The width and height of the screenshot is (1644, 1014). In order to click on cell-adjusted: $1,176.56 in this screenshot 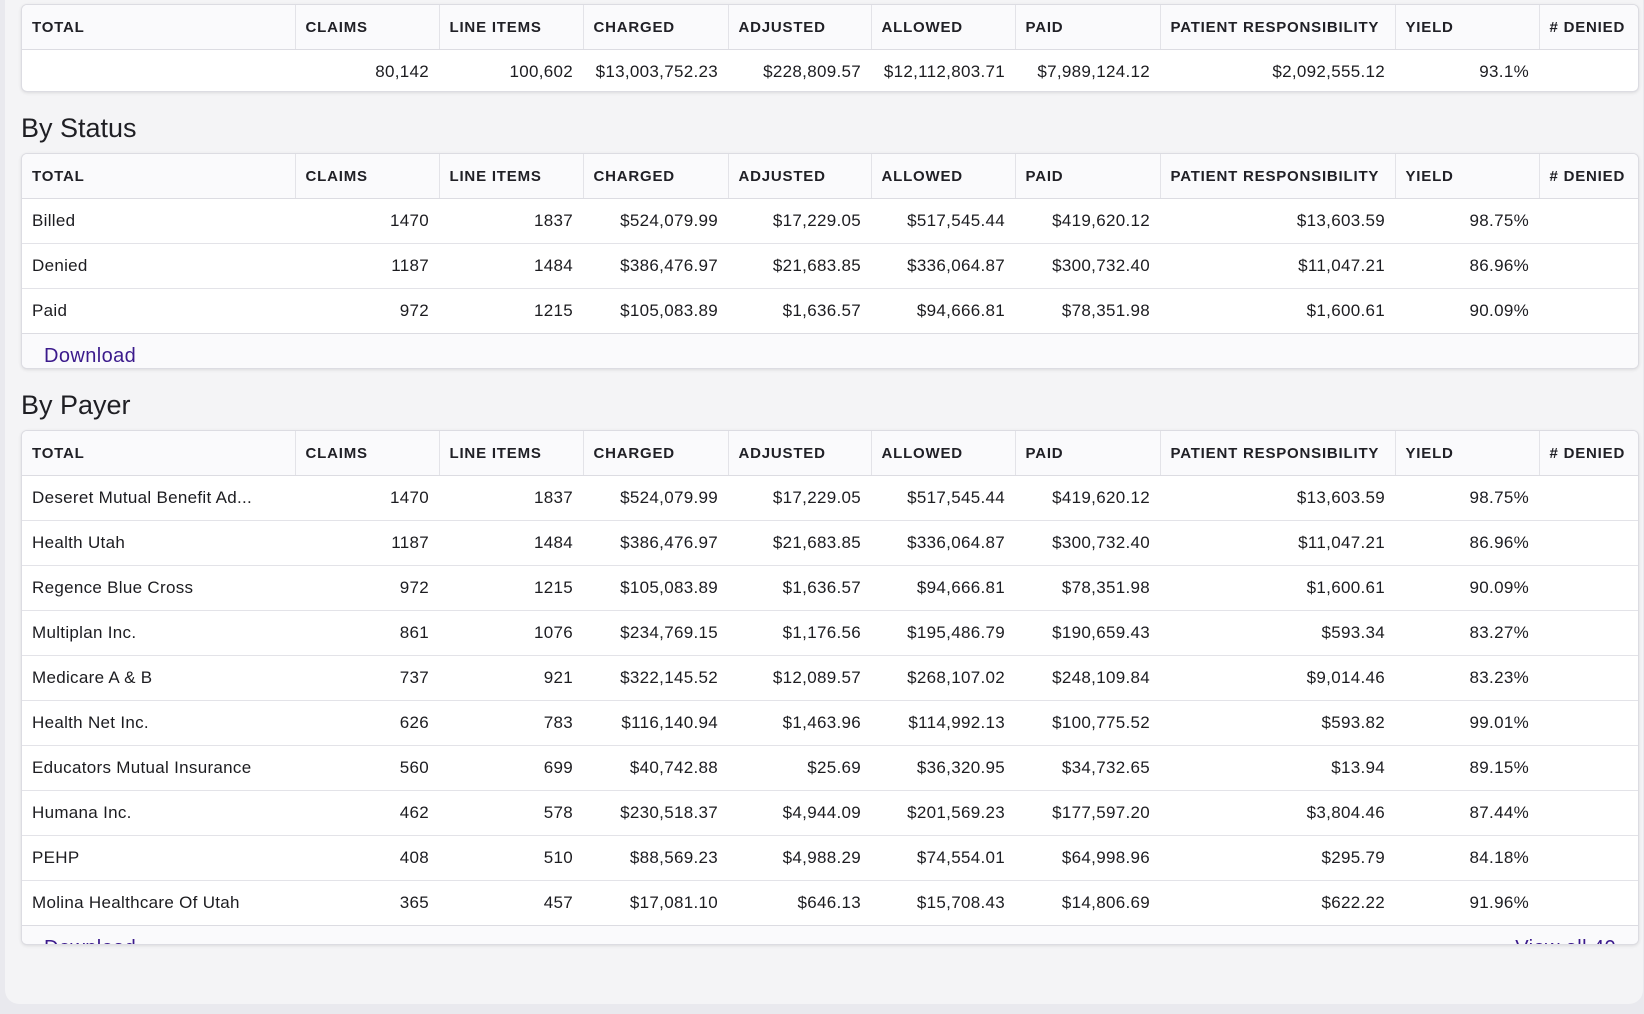, I will do `click(799, 633)`.